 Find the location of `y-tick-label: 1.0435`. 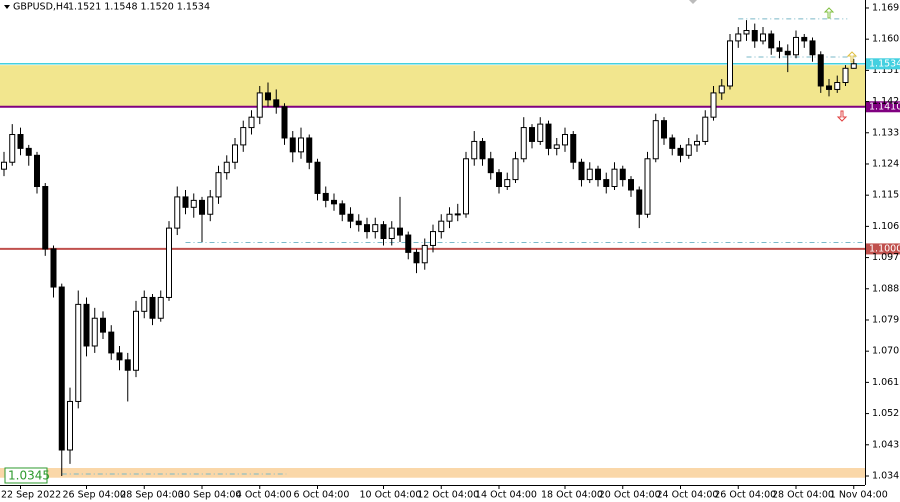

y-tick-label: 1.0435 is located at coordinates (886, 444).